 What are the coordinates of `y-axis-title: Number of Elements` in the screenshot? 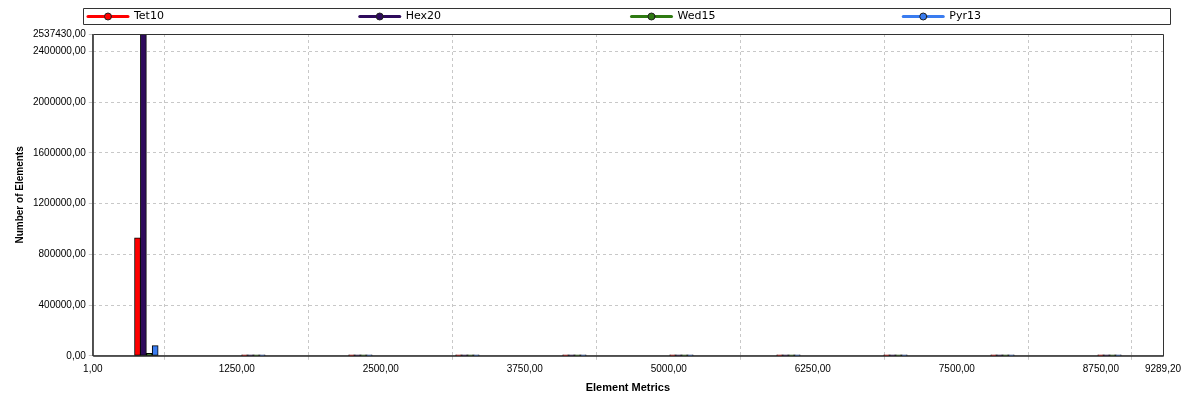 It's located at (19, 194).